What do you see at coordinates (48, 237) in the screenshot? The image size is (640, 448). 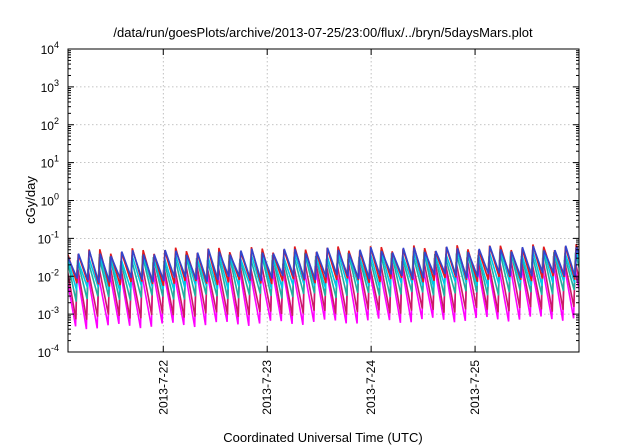 I see `y-tick-label: 10⁻¹` at bounding box center [48, 237].